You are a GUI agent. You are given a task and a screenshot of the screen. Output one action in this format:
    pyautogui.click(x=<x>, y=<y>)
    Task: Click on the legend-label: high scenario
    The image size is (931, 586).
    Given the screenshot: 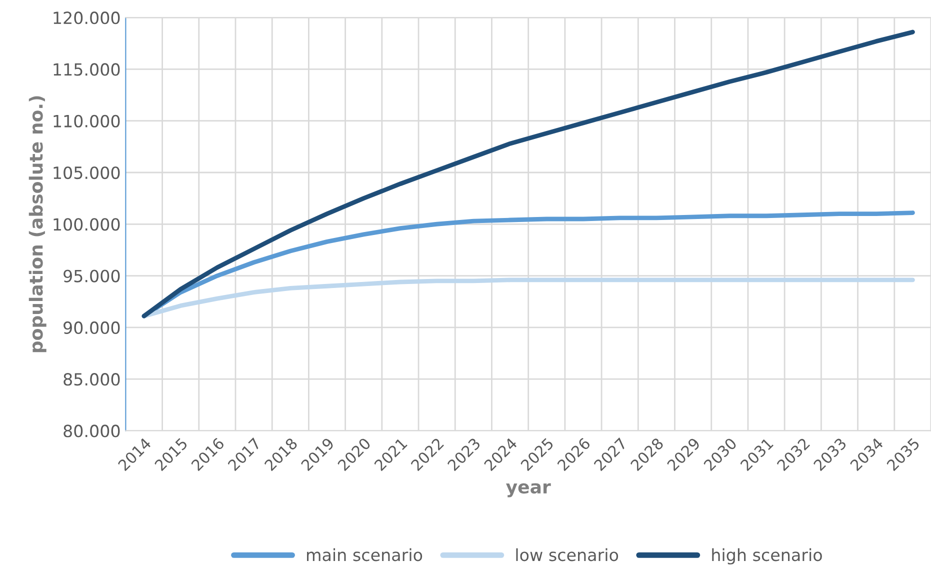 What is the action you would take?
    pyautogui.click(x=767, y=556)
    